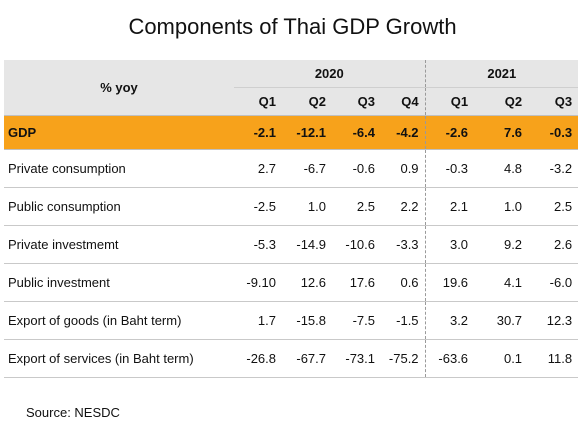  Describe the element at coordinates (119, 282) in the screenshot. I see `row-label: Public investment` at that location.